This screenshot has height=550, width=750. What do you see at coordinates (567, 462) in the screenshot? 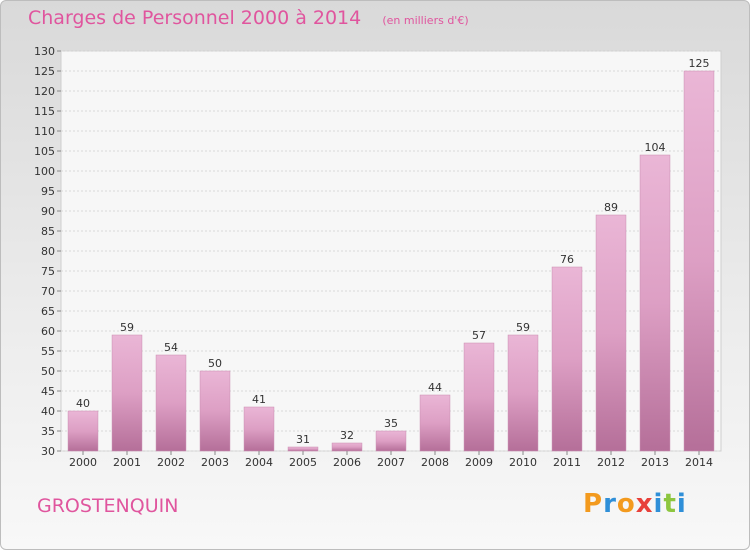
I see `x-tick-label: 2011` at bounding box center [567, 462].